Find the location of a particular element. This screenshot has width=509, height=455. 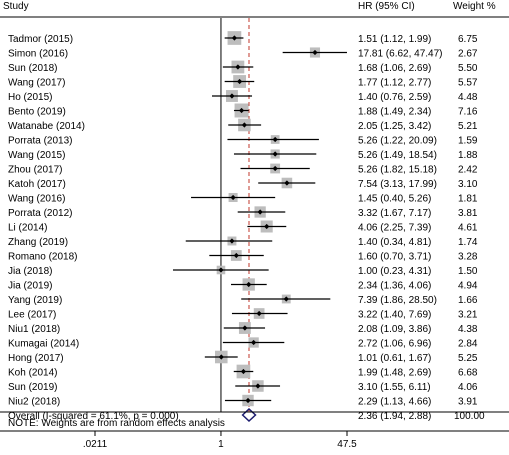

weight-label: 2.67 is located at coordinates (468, 54).